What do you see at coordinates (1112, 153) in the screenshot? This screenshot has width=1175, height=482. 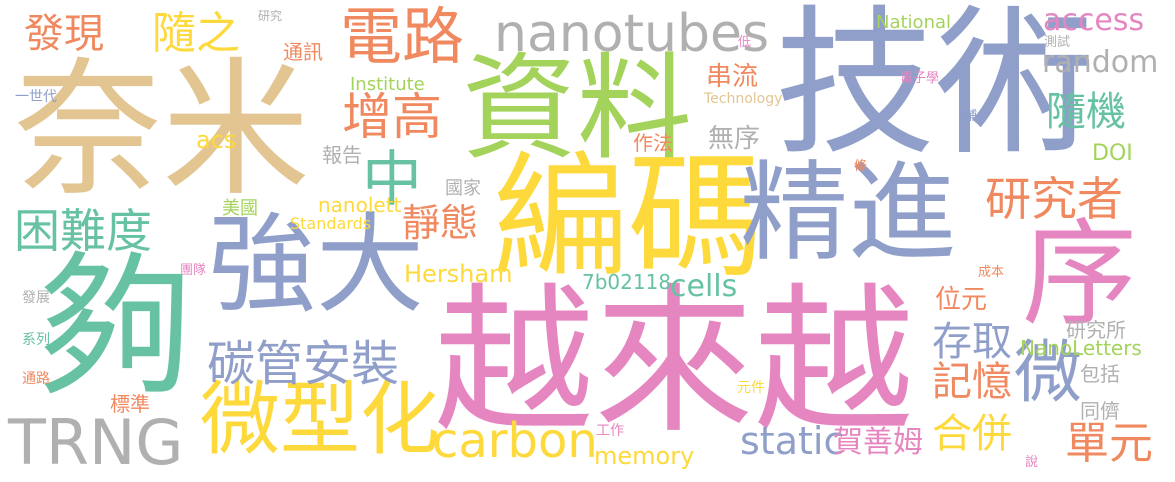 I see `word: DOI` at bounding box center [1112, 153].